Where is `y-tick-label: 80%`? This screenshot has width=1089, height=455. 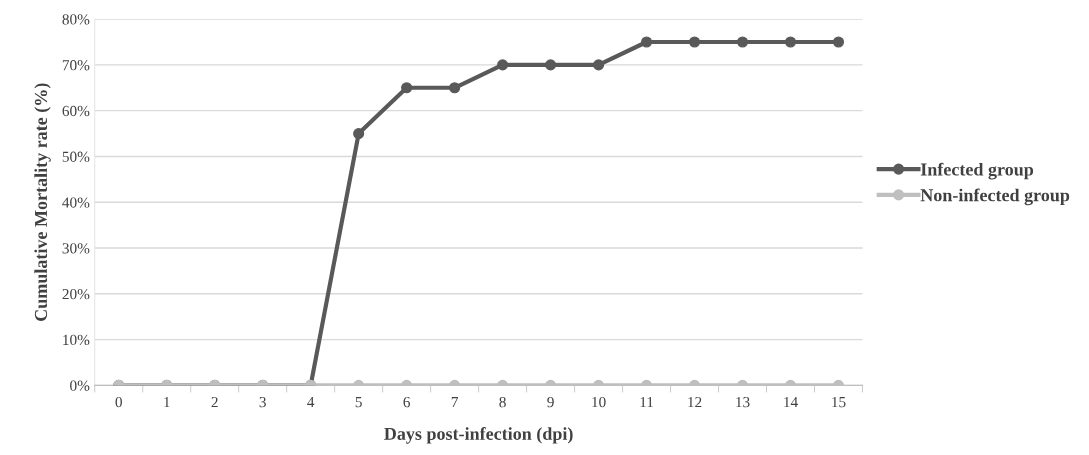
y-tick-label: 80% is located at coordinates (76, 19).